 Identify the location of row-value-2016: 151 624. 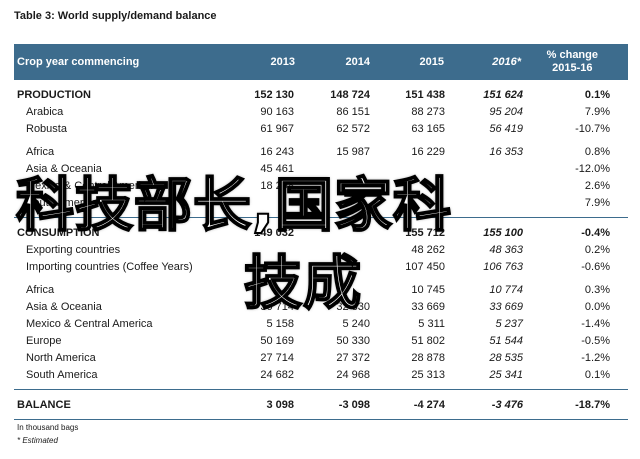
(503, 94).